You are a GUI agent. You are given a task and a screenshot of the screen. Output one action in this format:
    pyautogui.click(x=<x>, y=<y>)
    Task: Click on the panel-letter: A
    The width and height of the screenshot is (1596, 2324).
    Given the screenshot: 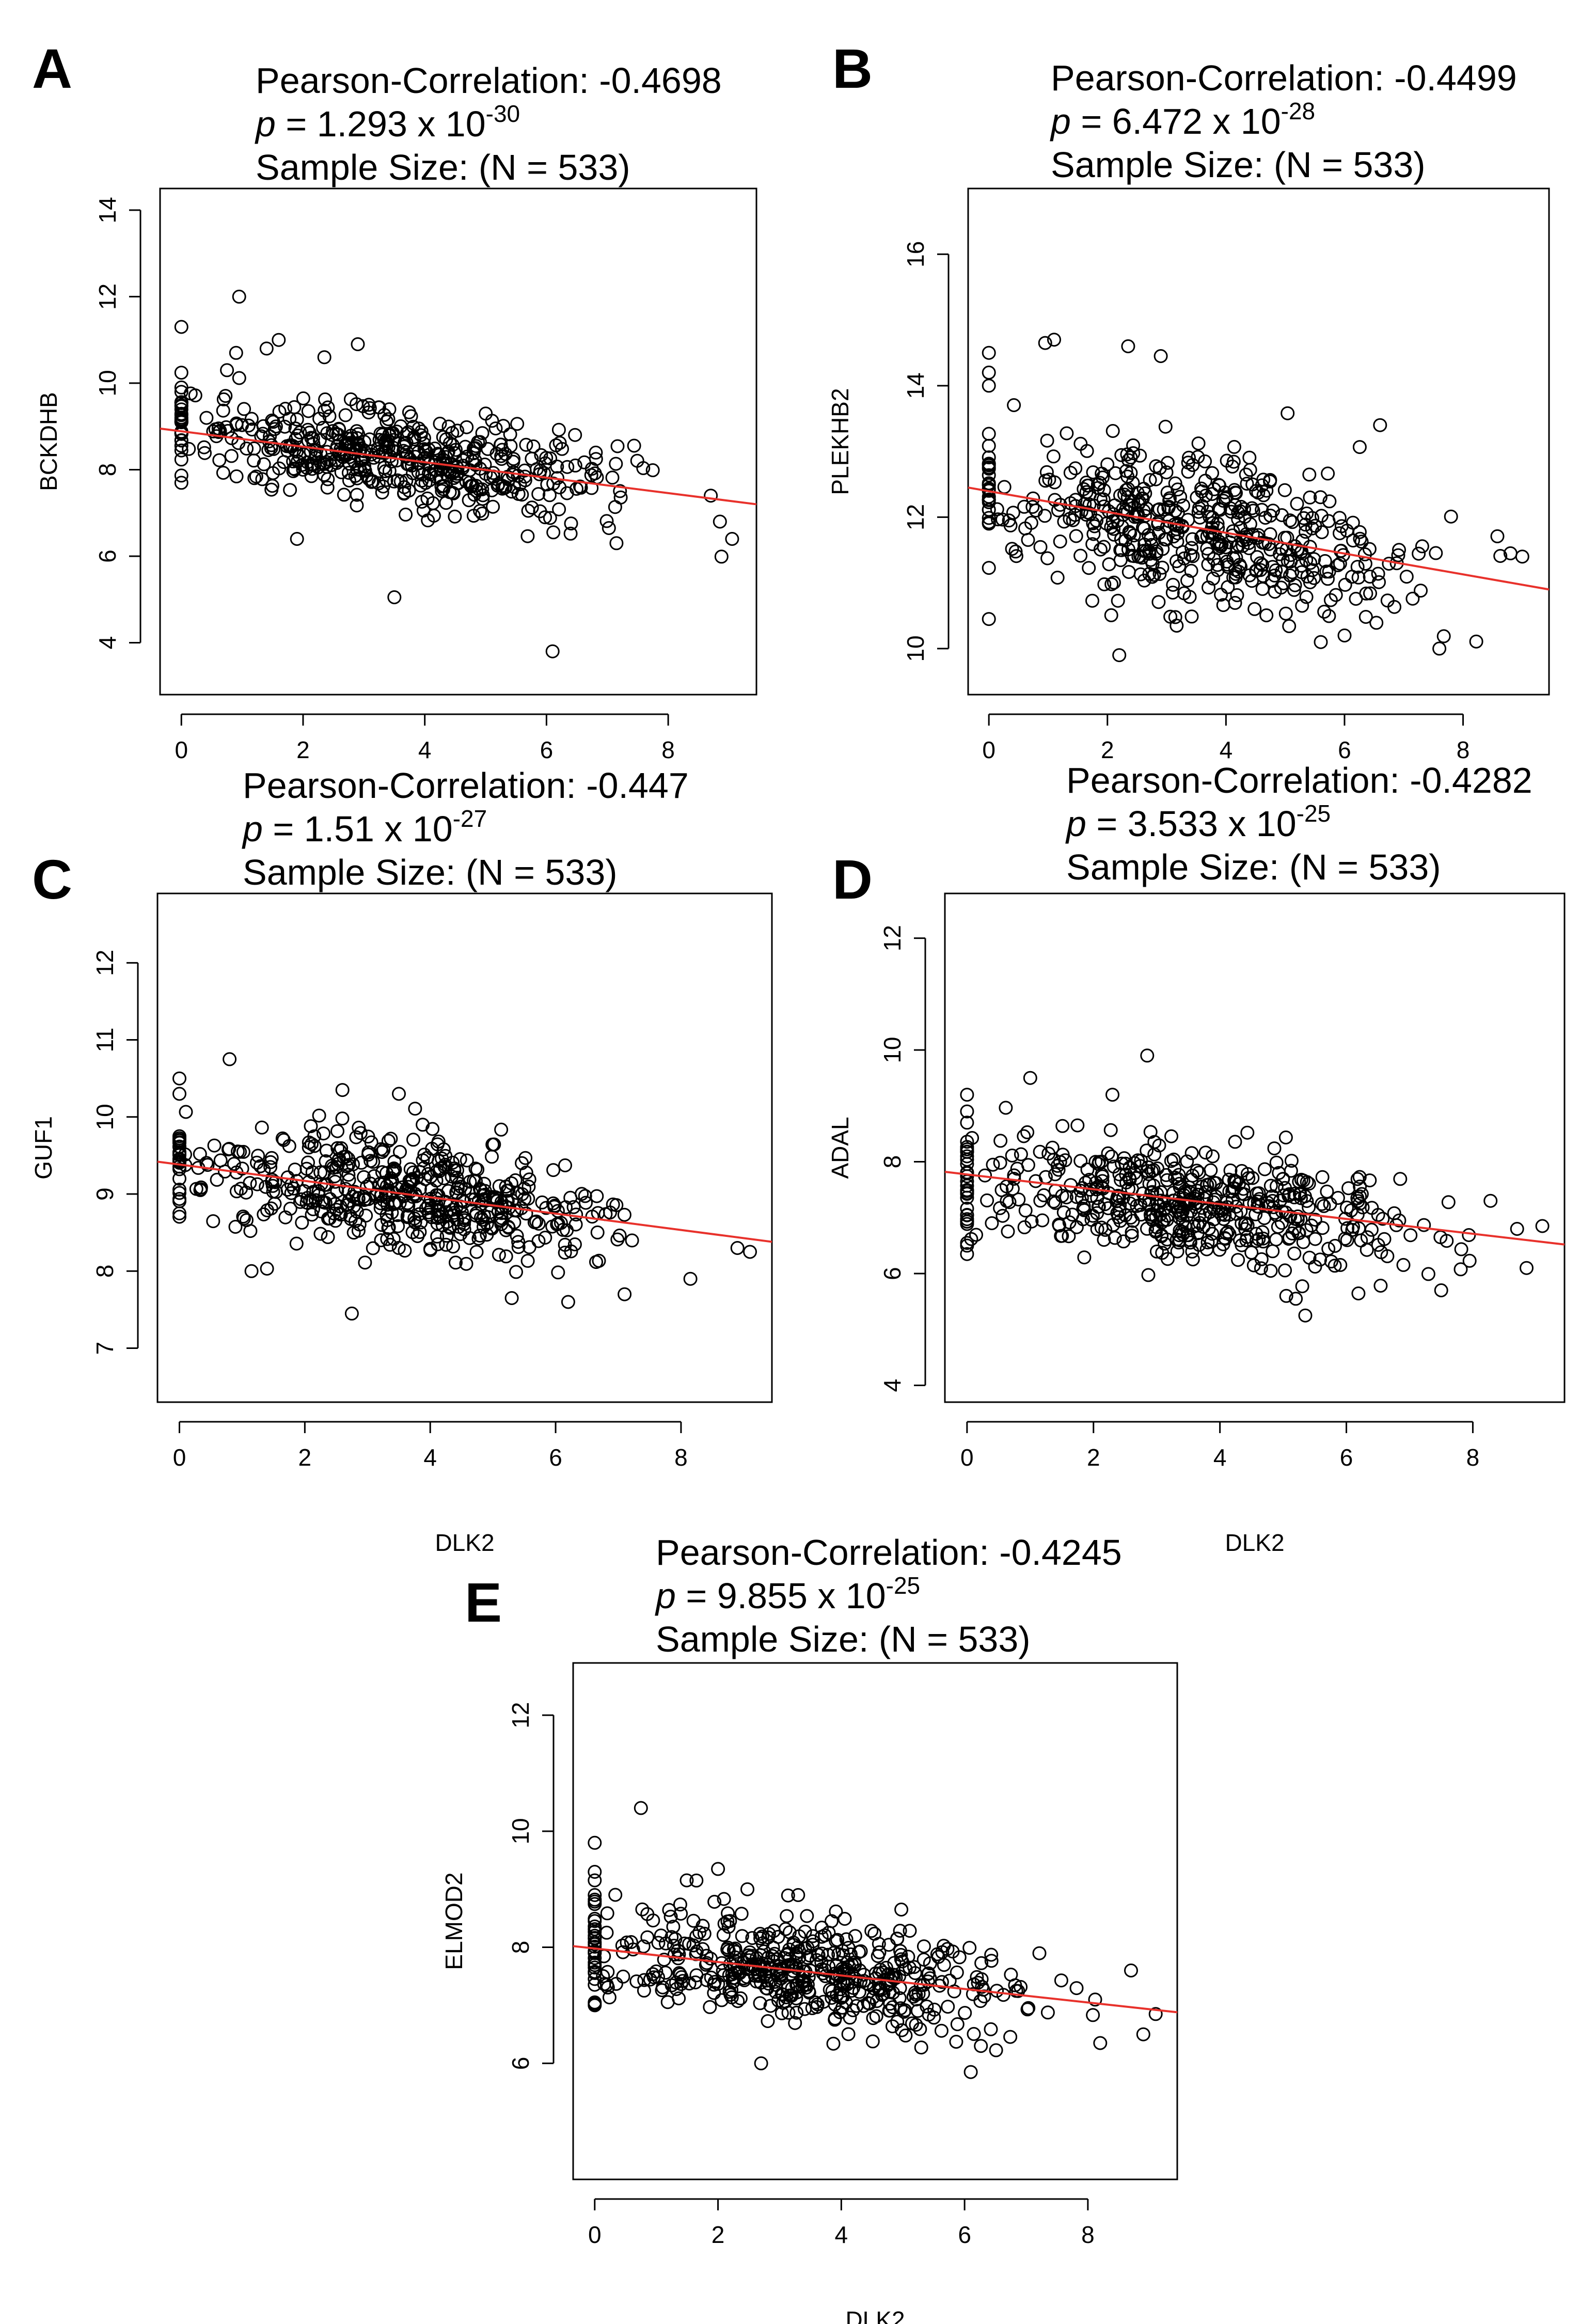 What is the action you would take?
    pyautogui.click(x=52, y=68)
    